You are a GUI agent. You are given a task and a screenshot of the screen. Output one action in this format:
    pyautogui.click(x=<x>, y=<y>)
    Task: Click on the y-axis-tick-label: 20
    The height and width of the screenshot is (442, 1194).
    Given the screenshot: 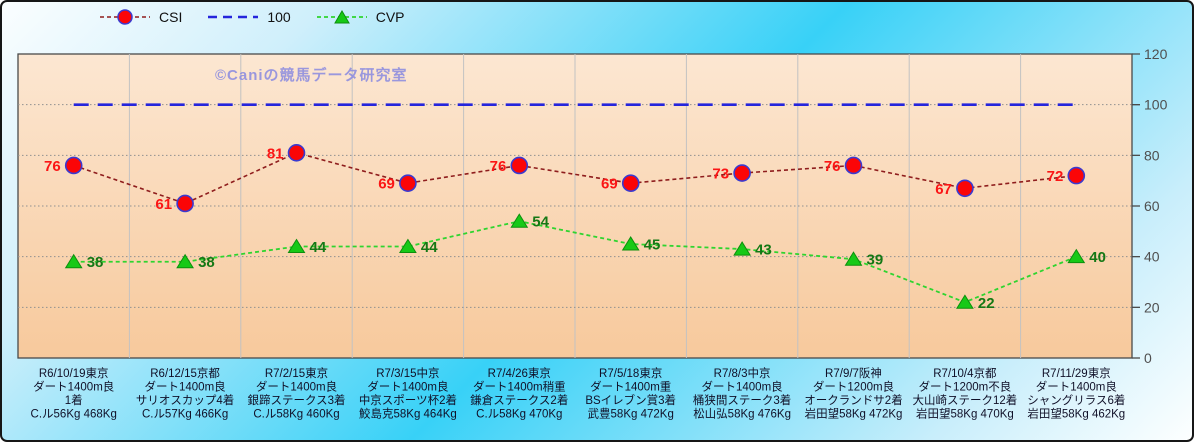 What is the action you would take?
    pyautogui.click(x=1152, y=307)
    